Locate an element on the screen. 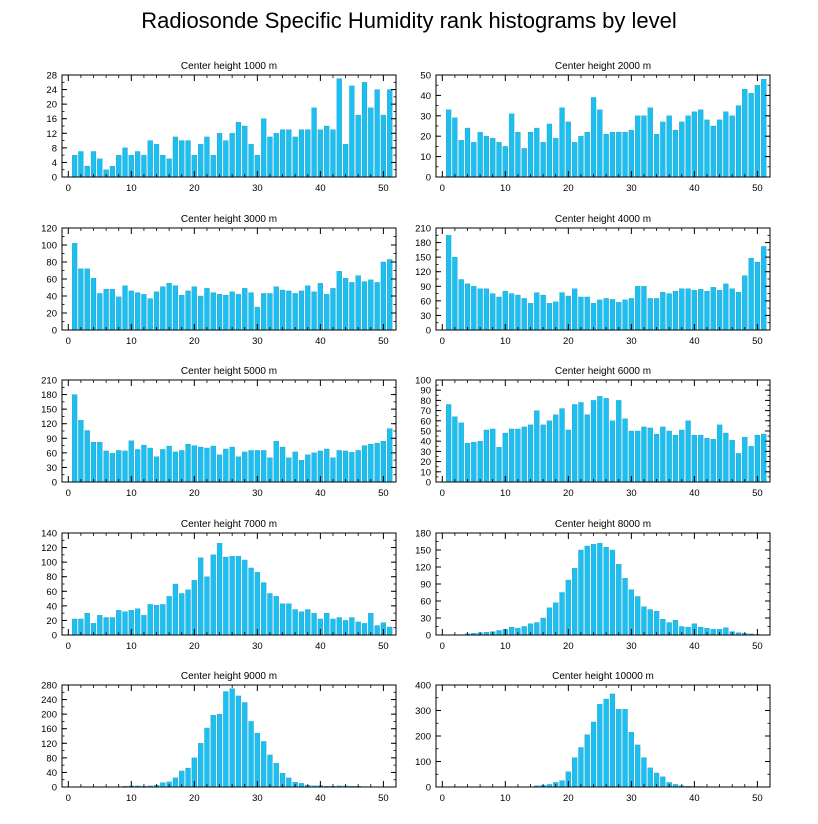  y-tick-label: 30 is located at coordinates (425, 116).